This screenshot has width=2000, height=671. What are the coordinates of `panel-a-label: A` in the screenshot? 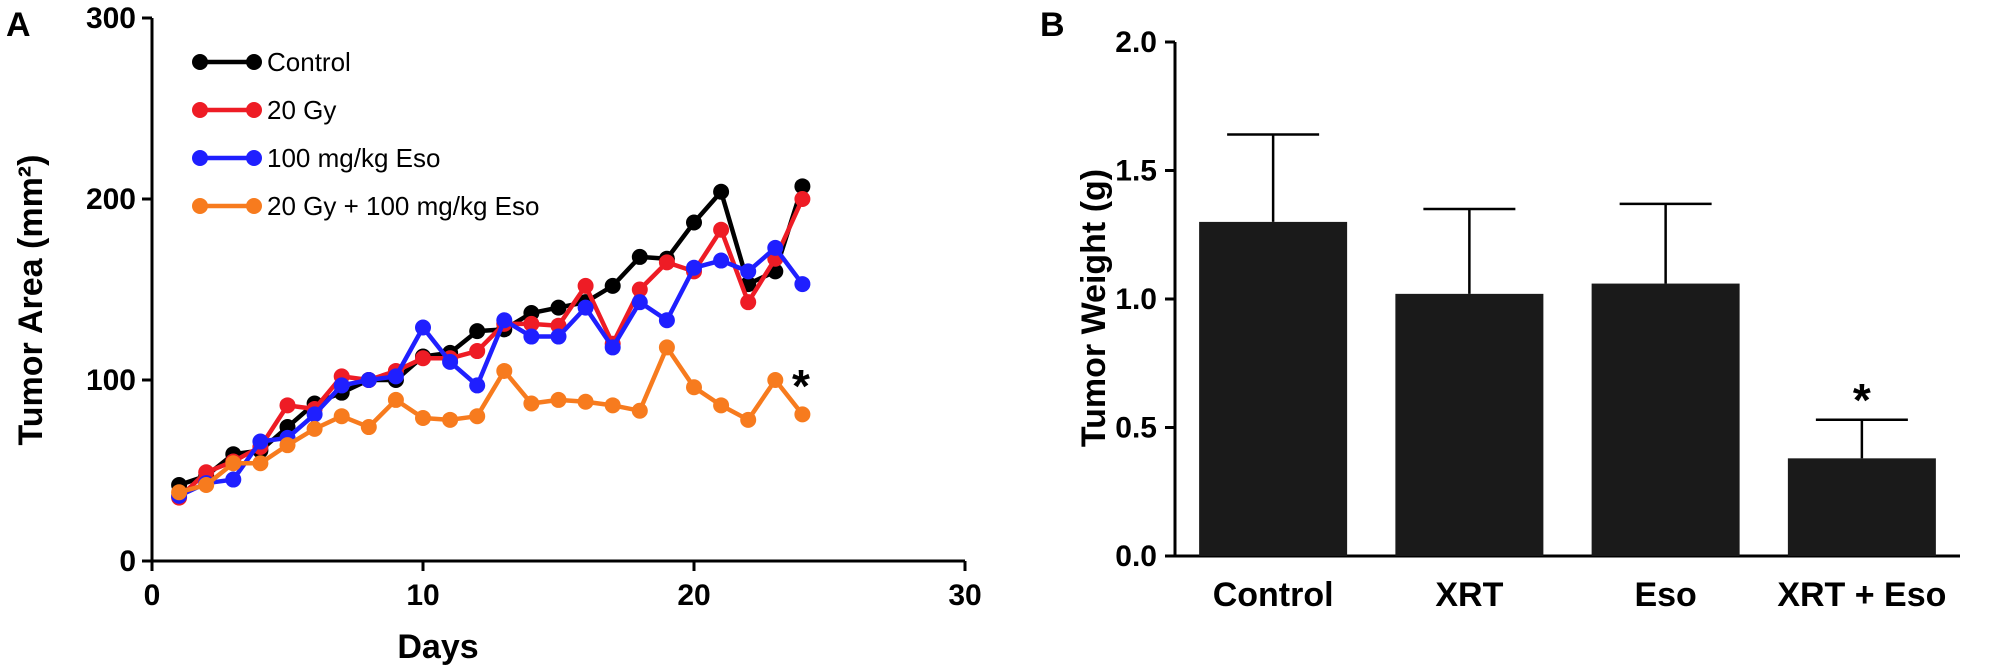 It's located at (18, 25).